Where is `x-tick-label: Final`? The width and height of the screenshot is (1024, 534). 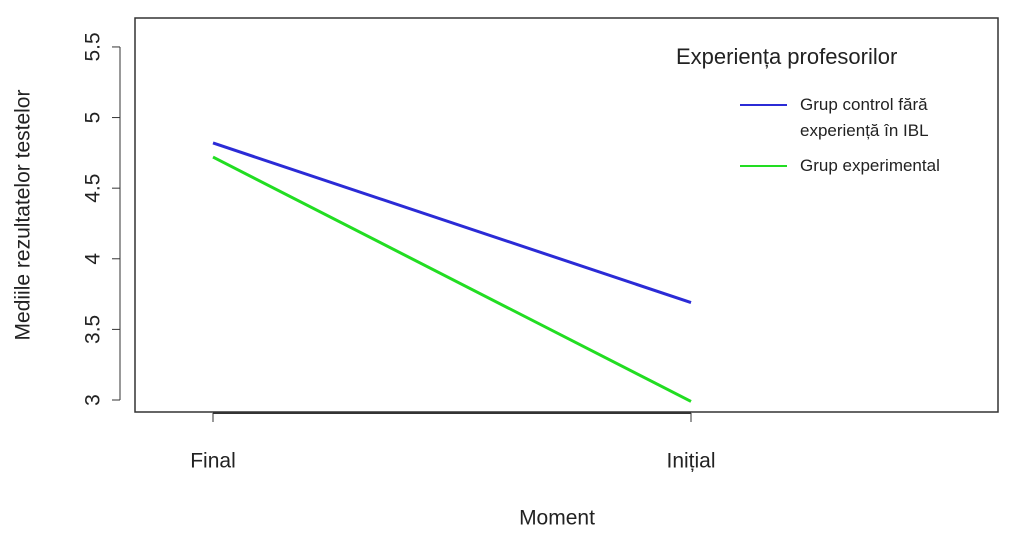
x-tick-label: Final is located at coordinates (213, 461).